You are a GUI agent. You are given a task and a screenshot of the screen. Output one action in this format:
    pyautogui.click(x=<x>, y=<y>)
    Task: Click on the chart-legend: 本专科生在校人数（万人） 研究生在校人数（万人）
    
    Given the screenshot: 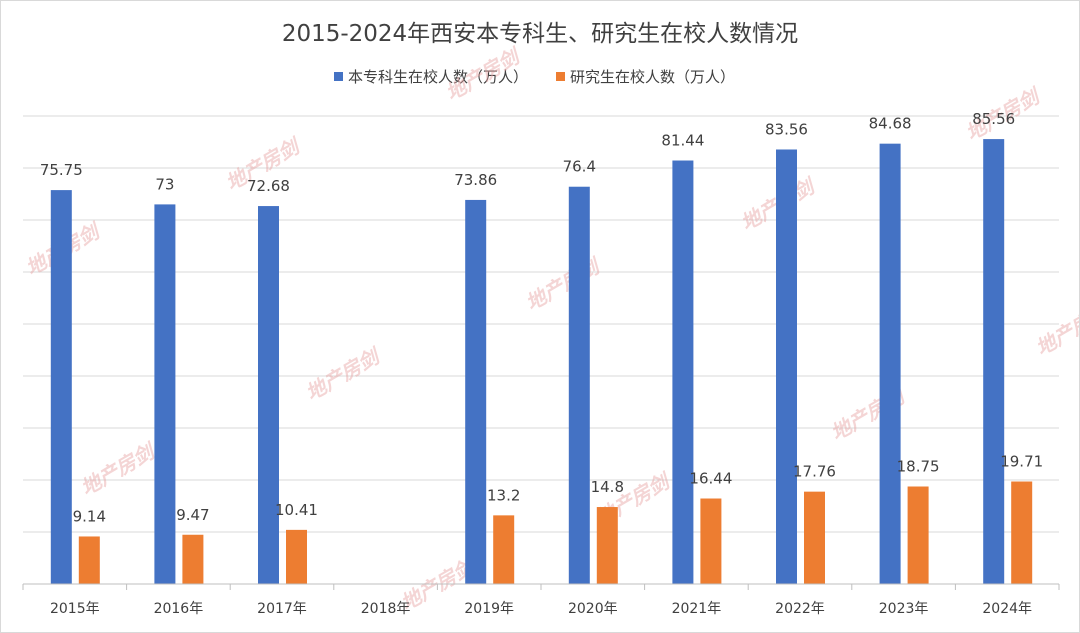 What is the action you would take?
    pyautogui.click(x=534, y=77)
    